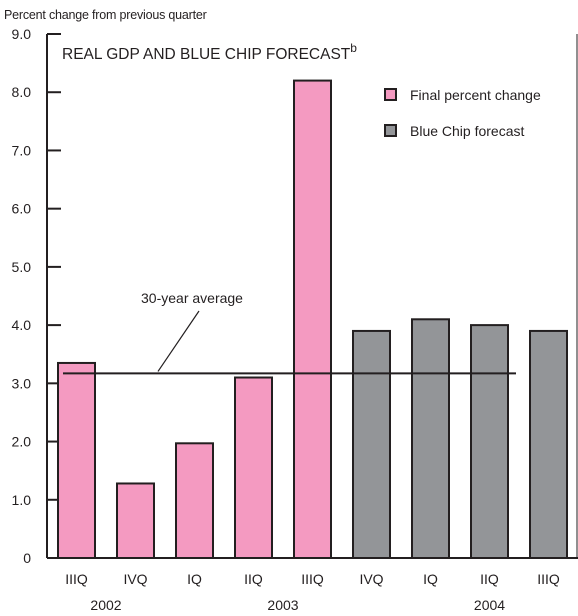  What do you see at coordinates (22, 383) in the screenshot?
I see `y-tick-label: 3.0` at bounding box center [22, 383].